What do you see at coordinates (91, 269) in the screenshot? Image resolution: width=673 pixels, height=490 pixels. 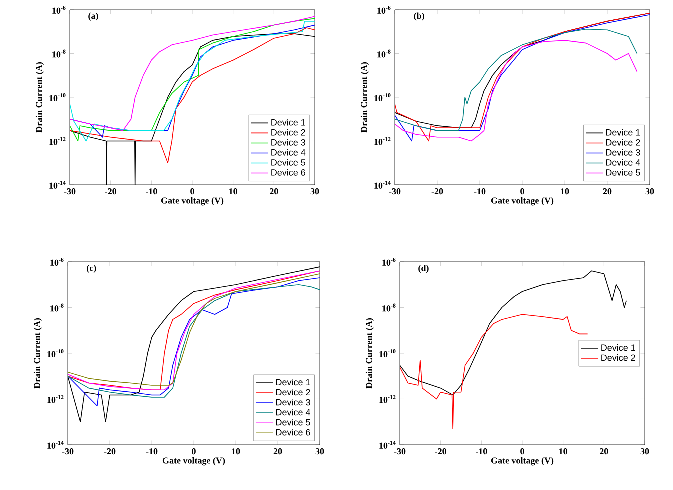 I see `chart-title: (c)` at bounding box center [91, 269].